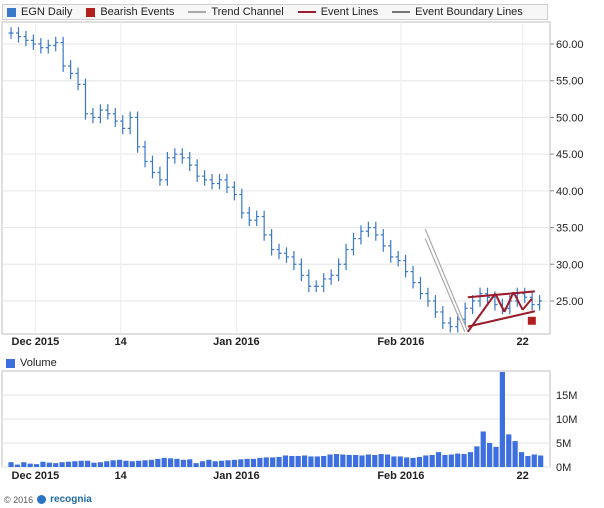 The width and height of the screenshot is (604, 508). I want to click on legend-item-egn-daily: EGN Daily, so click(39, 12).